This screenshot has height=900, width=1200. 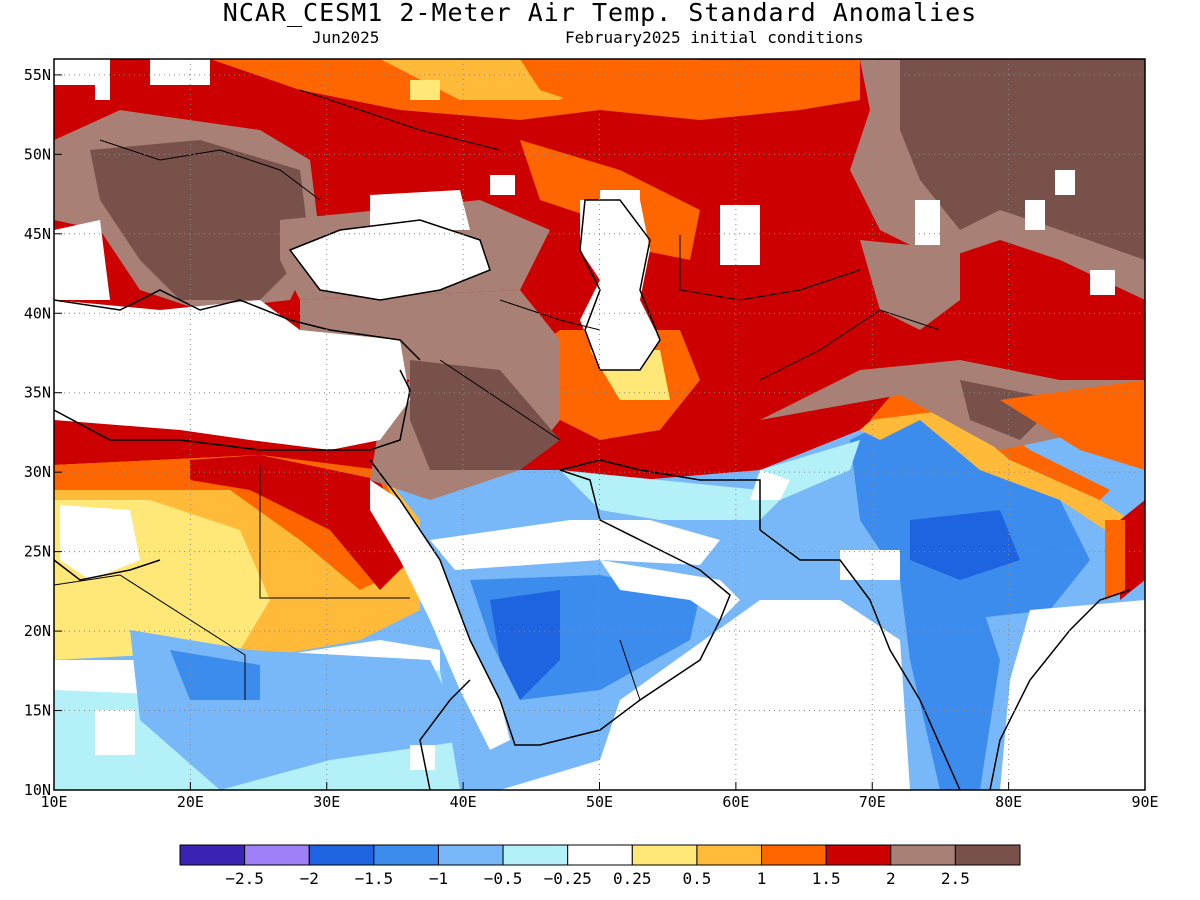 I want to click on colorbar-label: −0.5, so click(x=503, y=878).